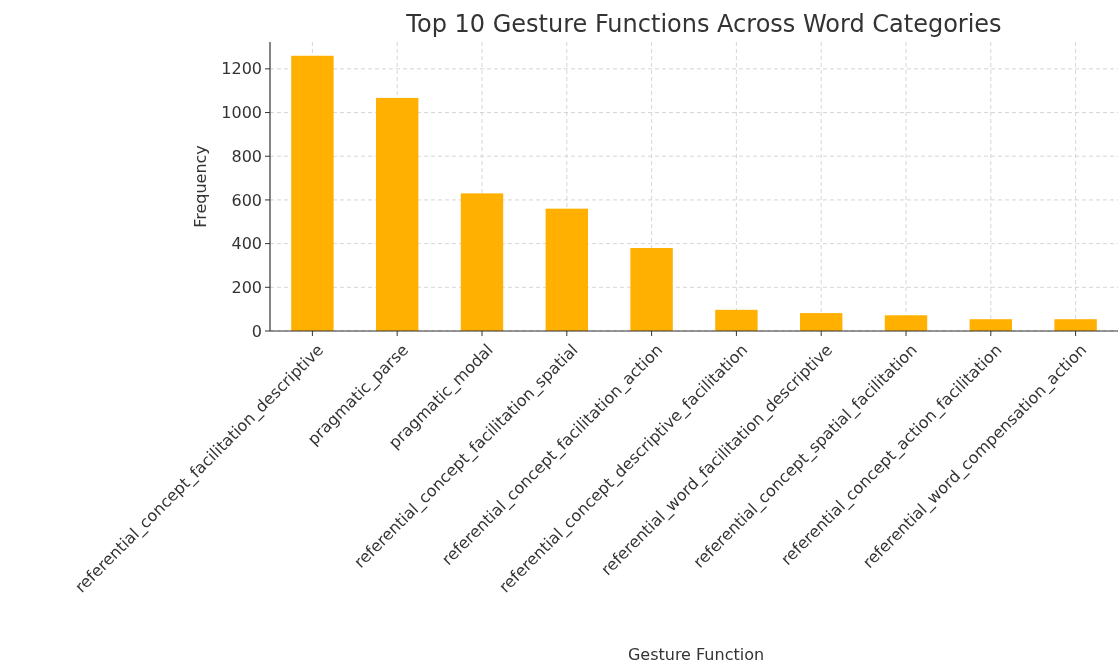 Image resolution: width=1120 pixels, height=666 pixels. Describe the element at coordinates (246, 156) in the screenshot. I see `y-tick-label: 800` at that location.